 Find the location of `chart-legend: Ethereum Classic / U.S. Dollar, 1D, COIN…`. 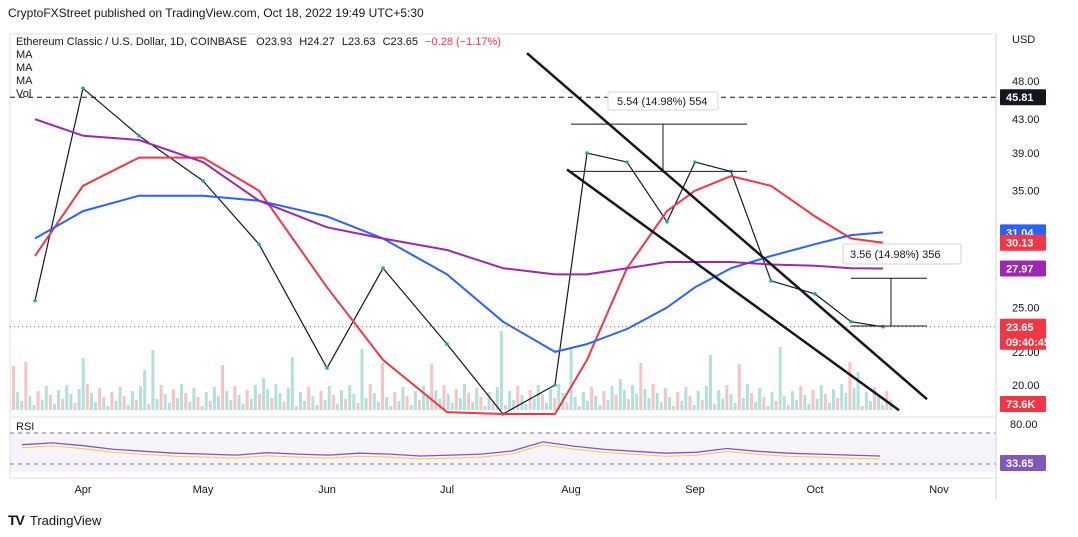

chart-legend: Ethereum Classic / U.S. Dollar, 1D, COIN… is located at coordinates (260, 68).